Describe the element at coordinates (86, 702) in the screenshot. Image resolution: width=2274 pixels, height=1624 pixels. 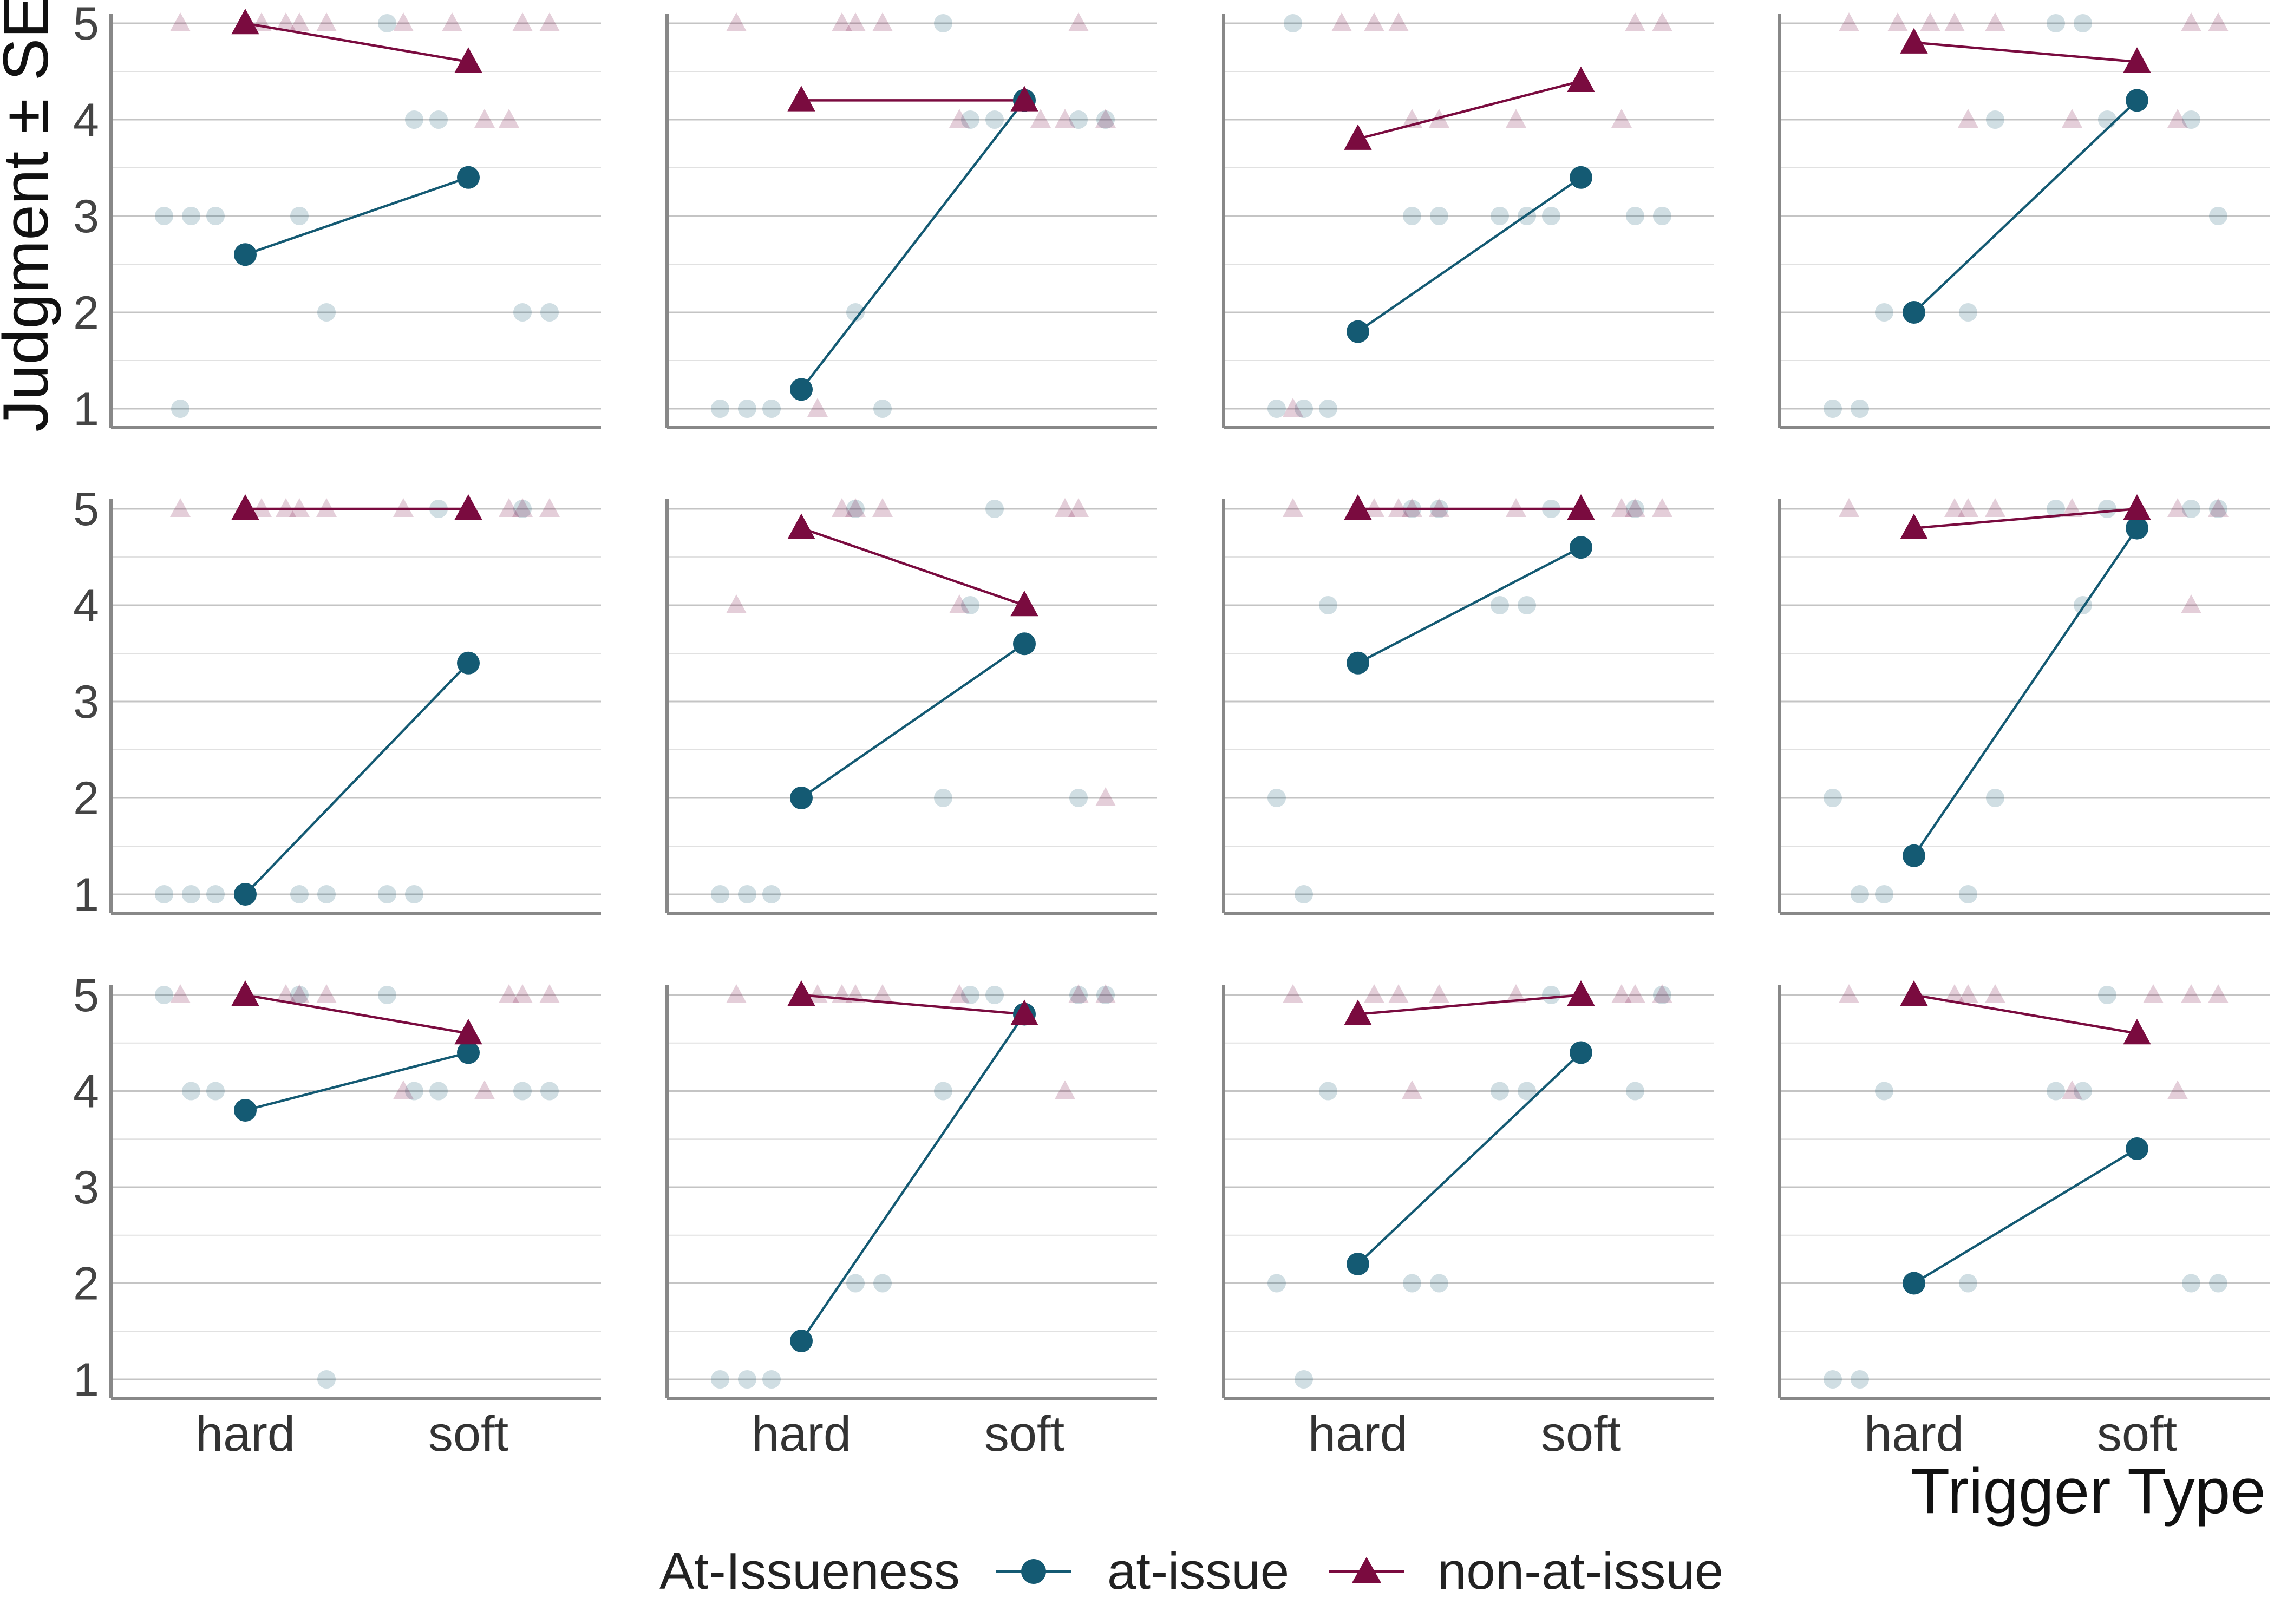
I see `y-tick-label: 3` at that location.